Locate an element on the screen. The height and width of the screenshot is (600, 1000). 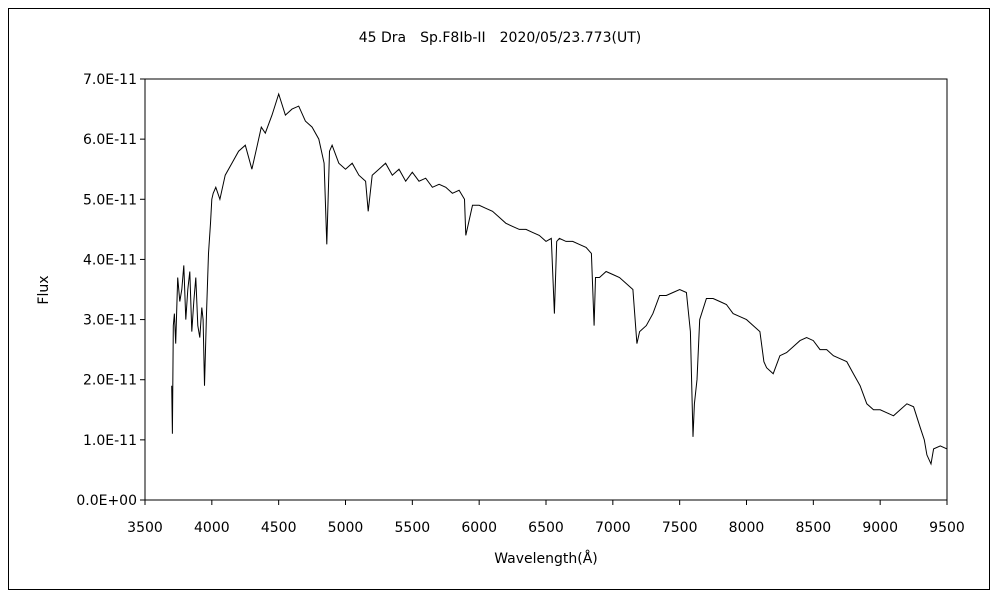
x-tick-label: 5500 is located at coordinates (413, 528).